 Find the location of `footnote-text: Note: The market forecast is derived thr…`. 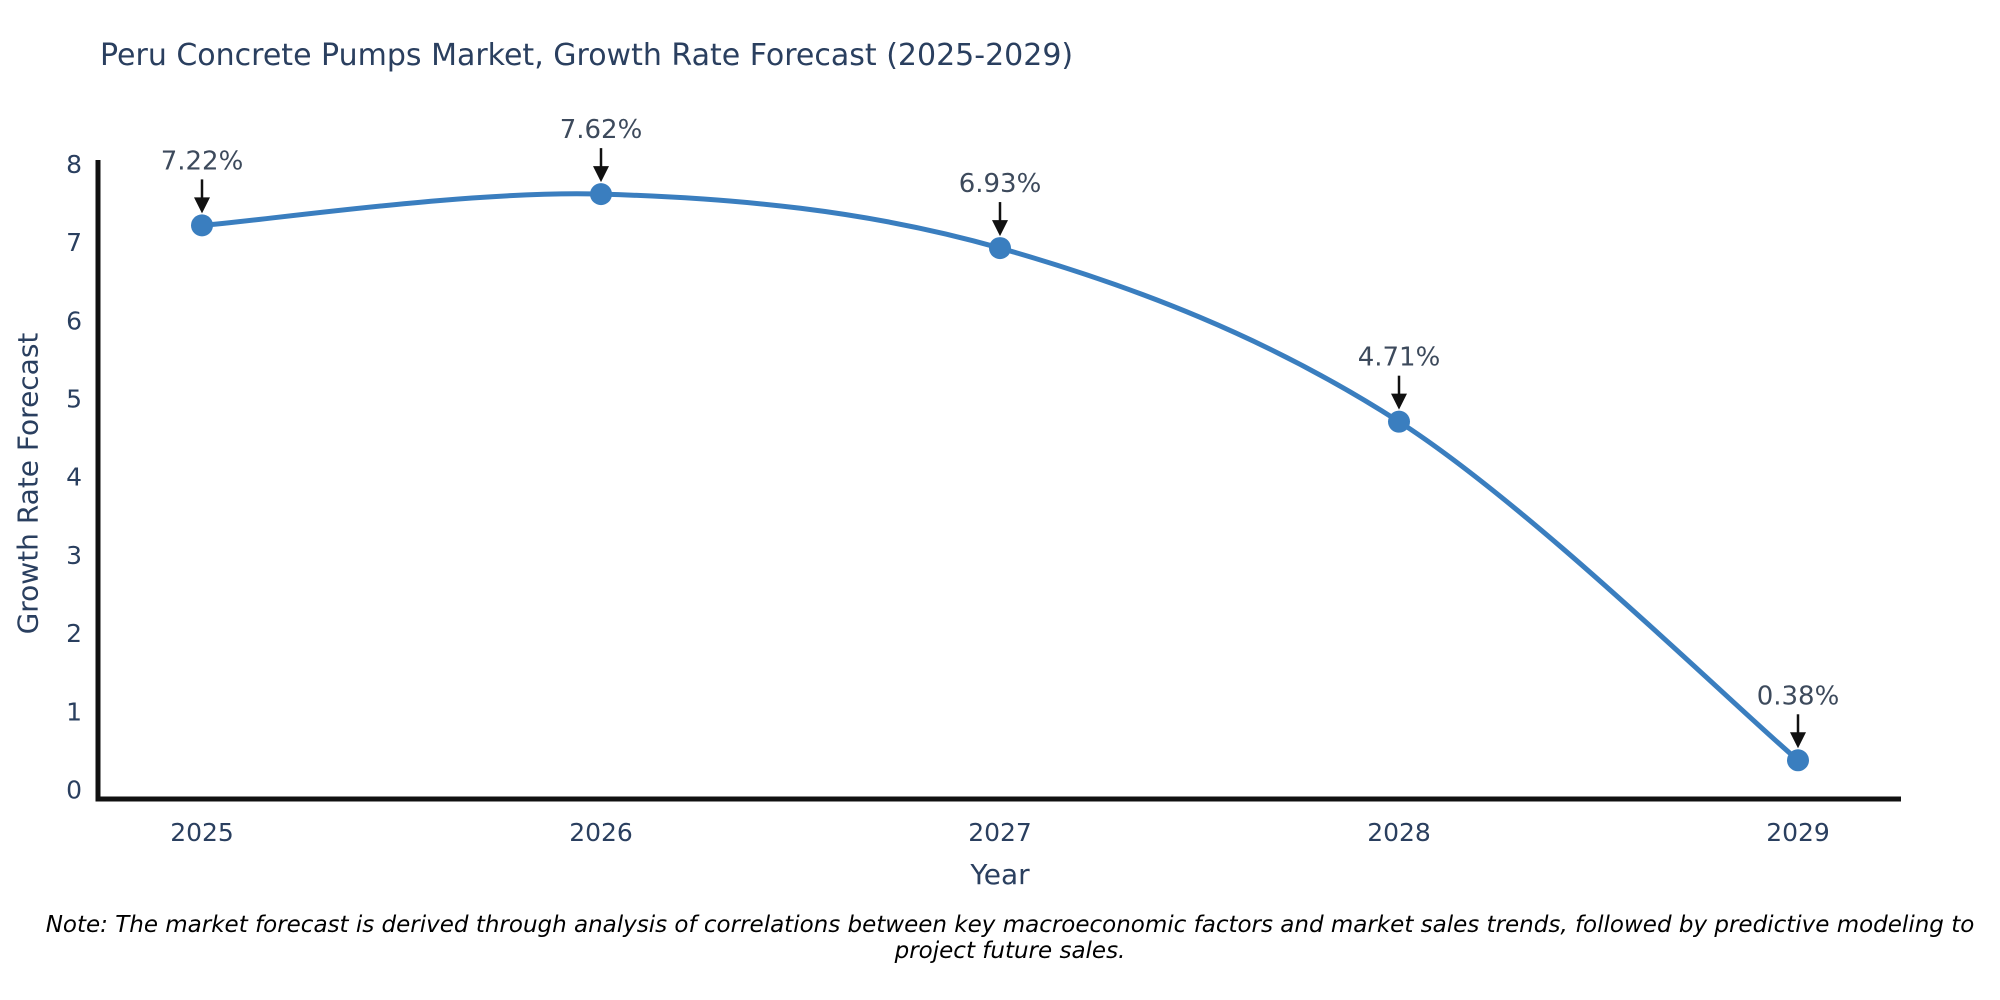

footnote-text: Note: The market forecast is derived thr… is located at coordinates (1010, 938).